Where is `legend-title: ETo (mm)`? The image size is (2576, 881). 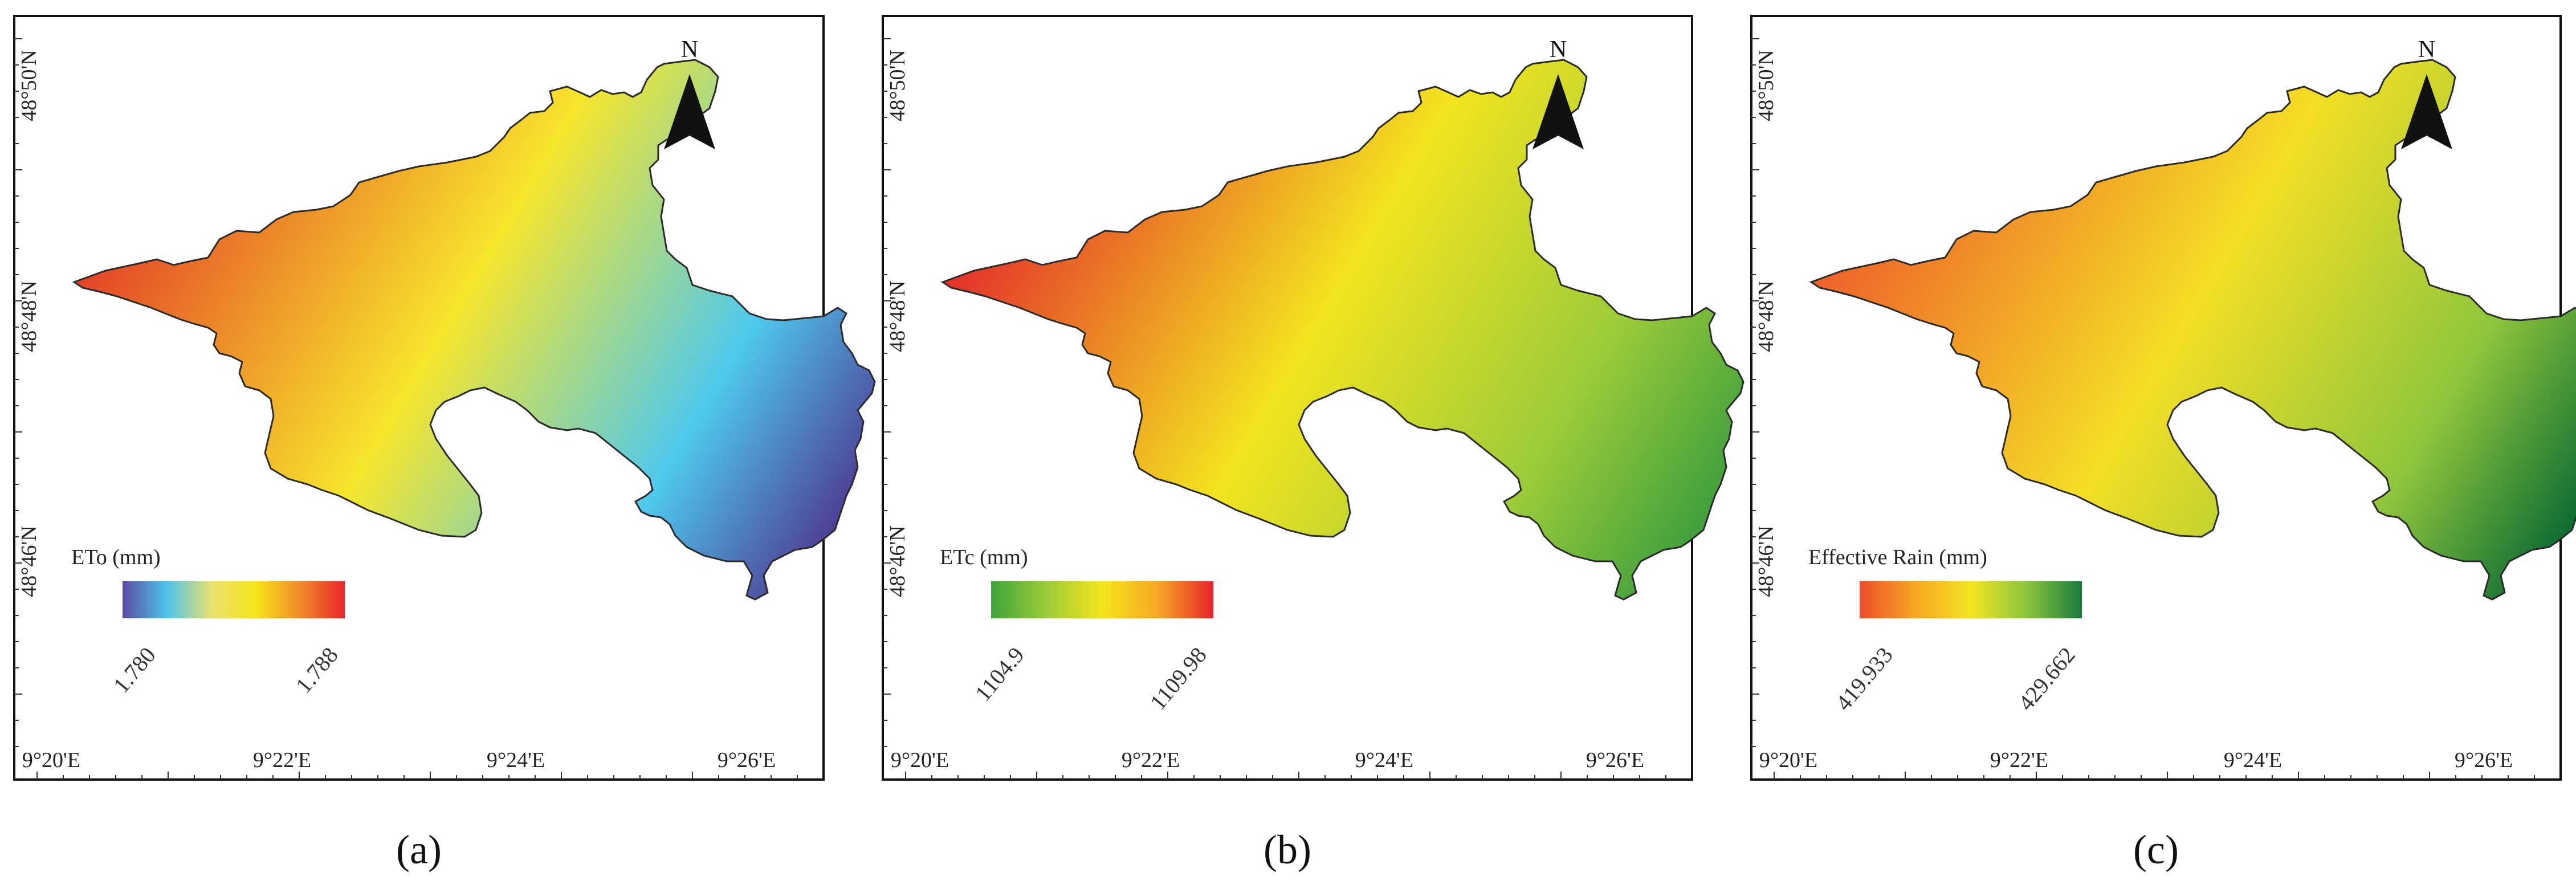 legend-title: ETo (mm) is located at coordinates (116, 557).